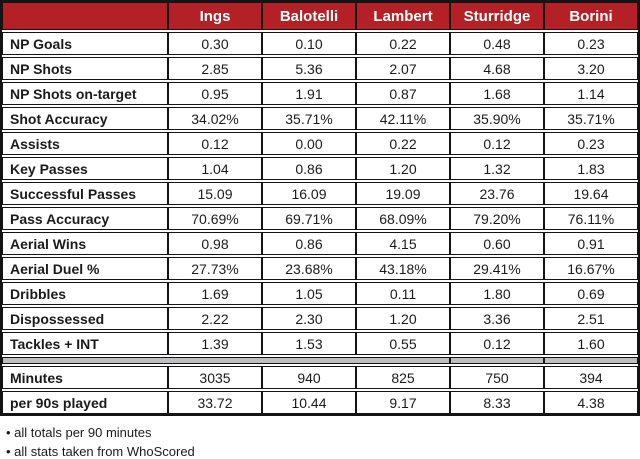 The height and width of the screenshot is (459, 640). I want to click on stat-cell: 940, so click(309, 377).